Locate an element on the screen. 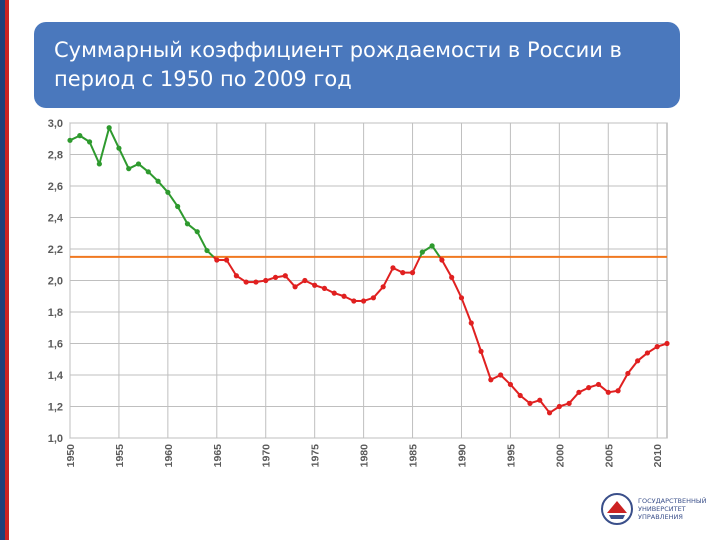 This screenshot has width=720, height=540. y-tick-label: 1,4 is located at coordinates (56, 376).